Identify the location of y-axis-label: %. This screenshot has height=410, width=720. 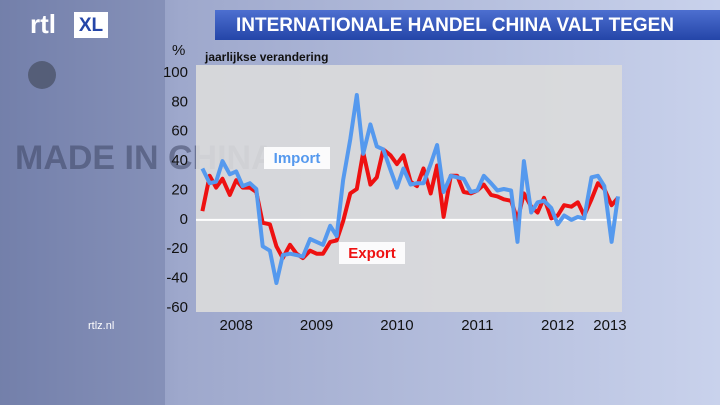
(178, 50).